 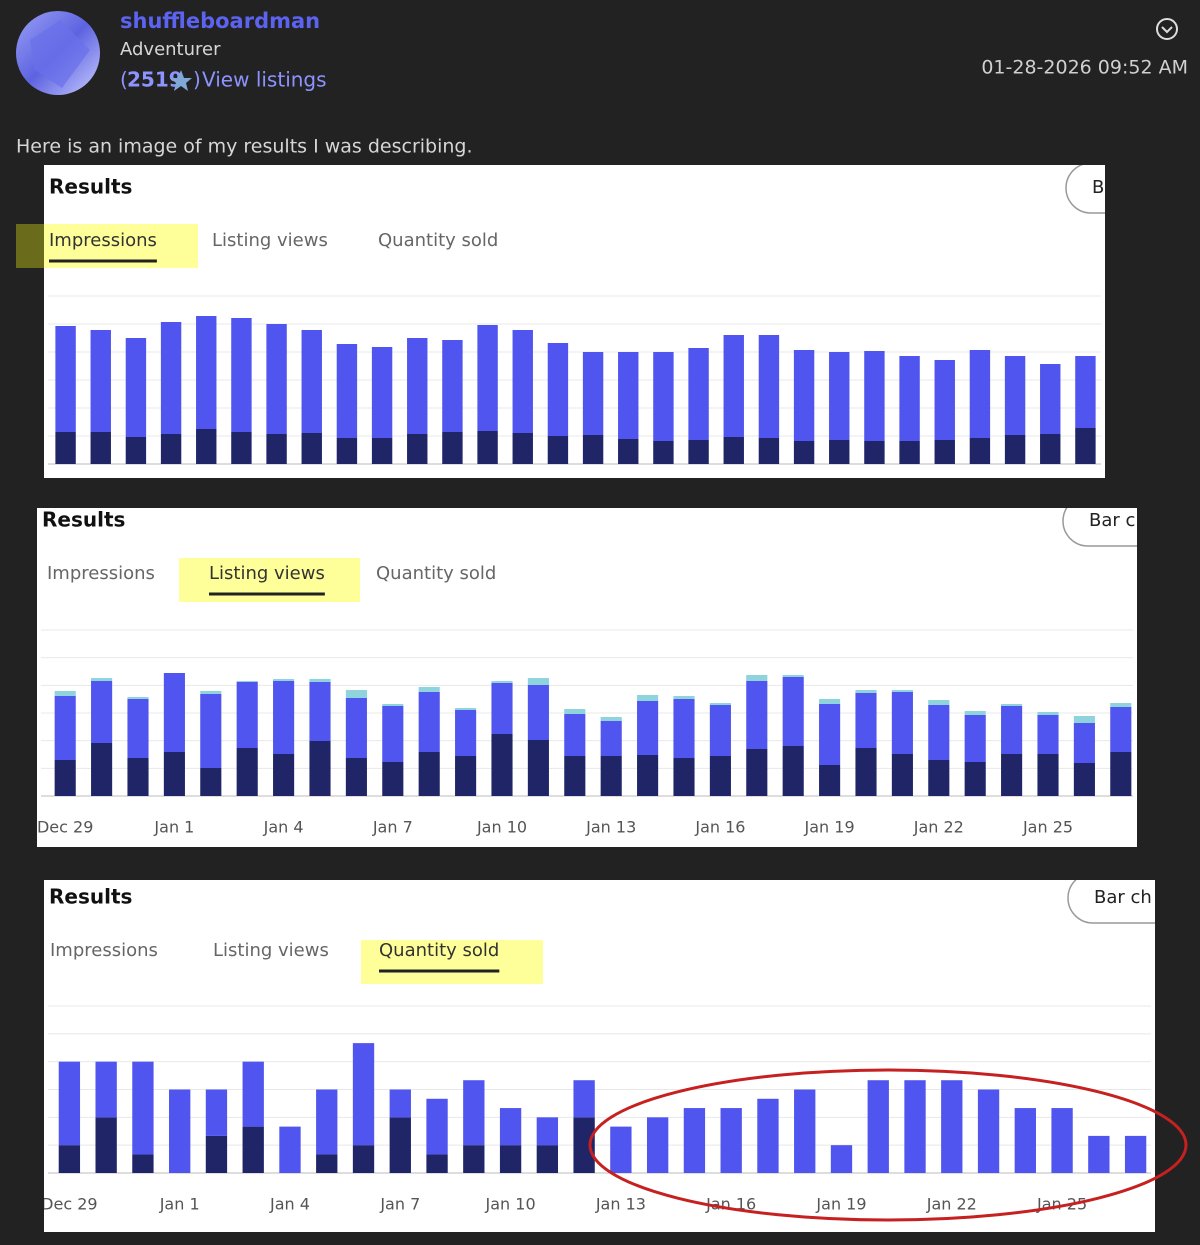 What do you see at coordinates (452, 962) in the screenshot?
I see `tab-highlight` at bounding box center [452, 962].